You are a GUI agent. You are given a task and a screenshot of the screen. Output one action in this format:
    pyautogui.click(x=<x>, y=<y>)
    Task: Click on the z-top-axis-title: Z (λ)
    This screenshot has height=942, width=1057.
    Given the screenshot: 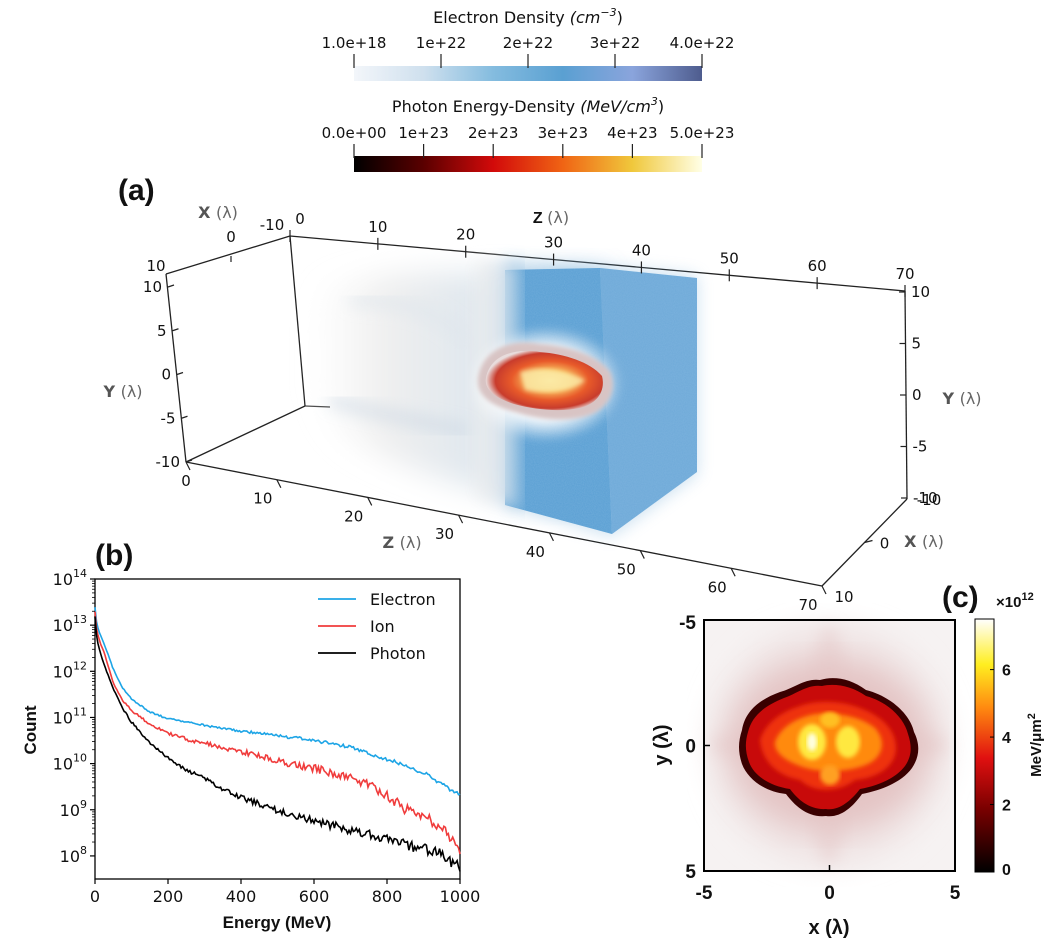 What is the action you would take?
    pyautogui.click(x=551, y=217)
    